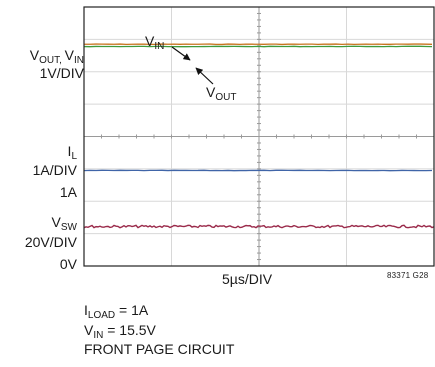 The width and height of the screenshot is (435, 367). What do you see at coordinates (116, 311) in the screenshot?
I see `condition-iload: ILOAD = 1A` at bounding box center [116, 311].